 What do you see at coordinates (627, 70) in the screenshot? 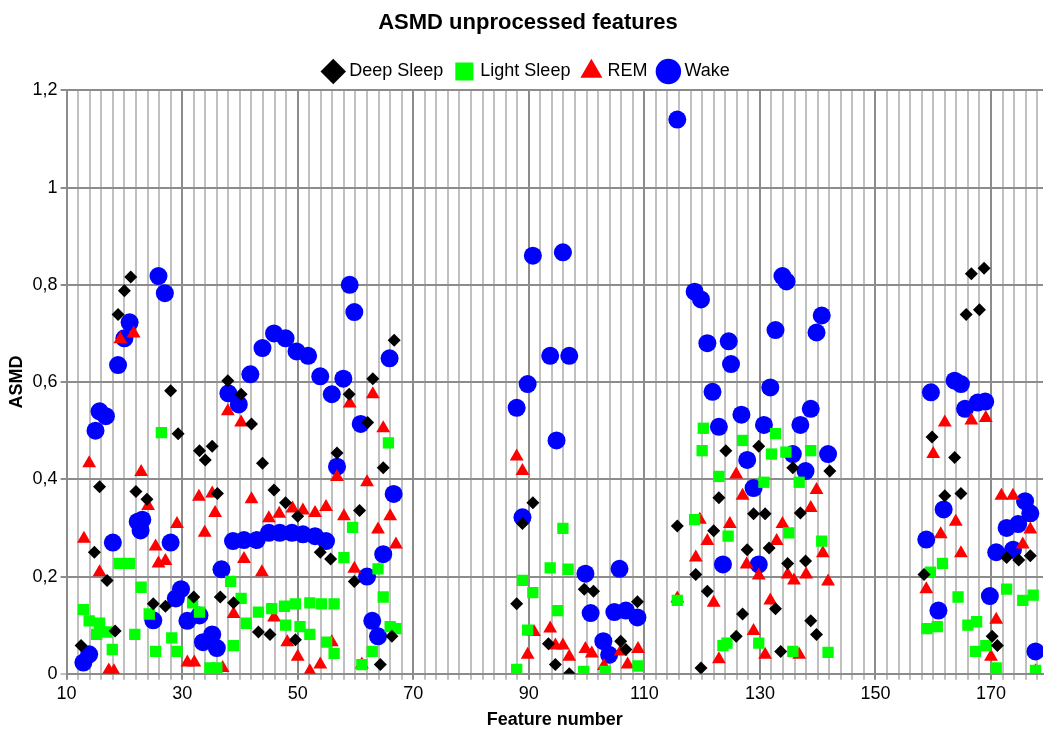
I see `legend-label: REM` at bounding box center [627, 70].